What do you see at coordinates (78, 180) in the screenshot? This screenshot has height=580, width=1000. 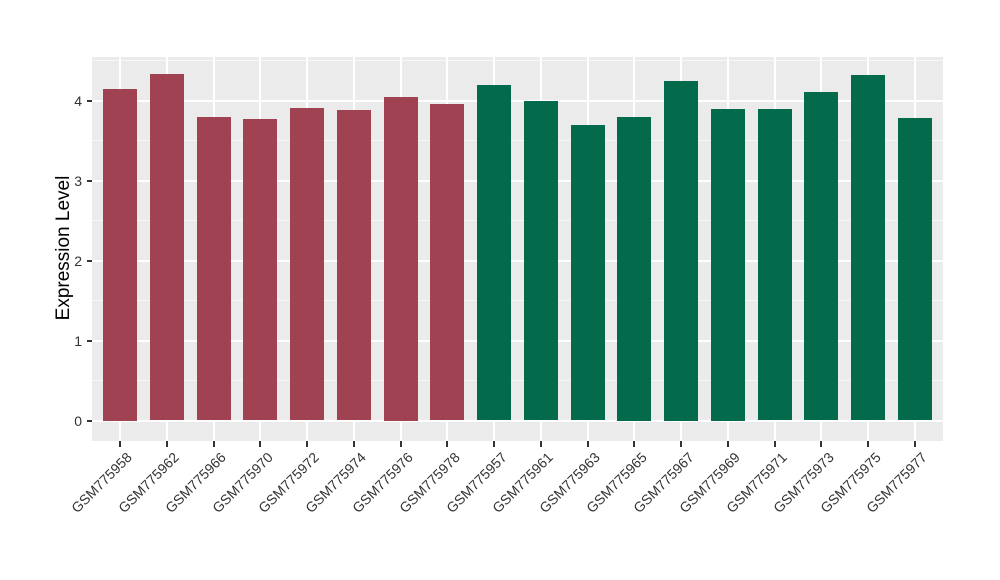 I see `y-tick-label: 3` at bounding box center [78, 180].